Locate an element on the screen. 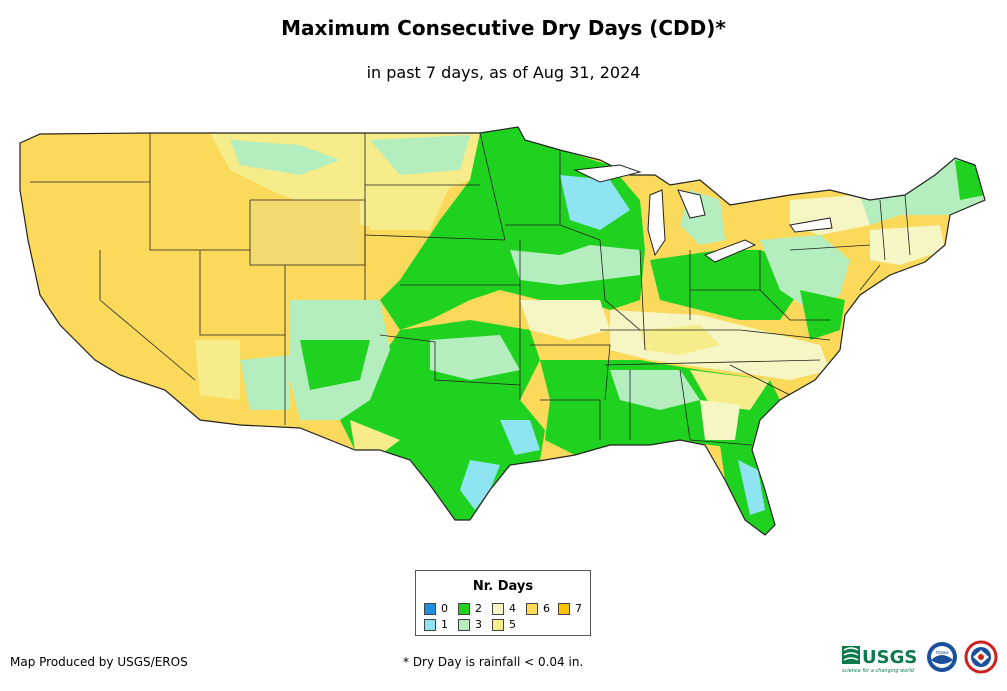 This screenshot has height=691, width=1007. legend-label-2: 2 is located at coordinates (478, 608).